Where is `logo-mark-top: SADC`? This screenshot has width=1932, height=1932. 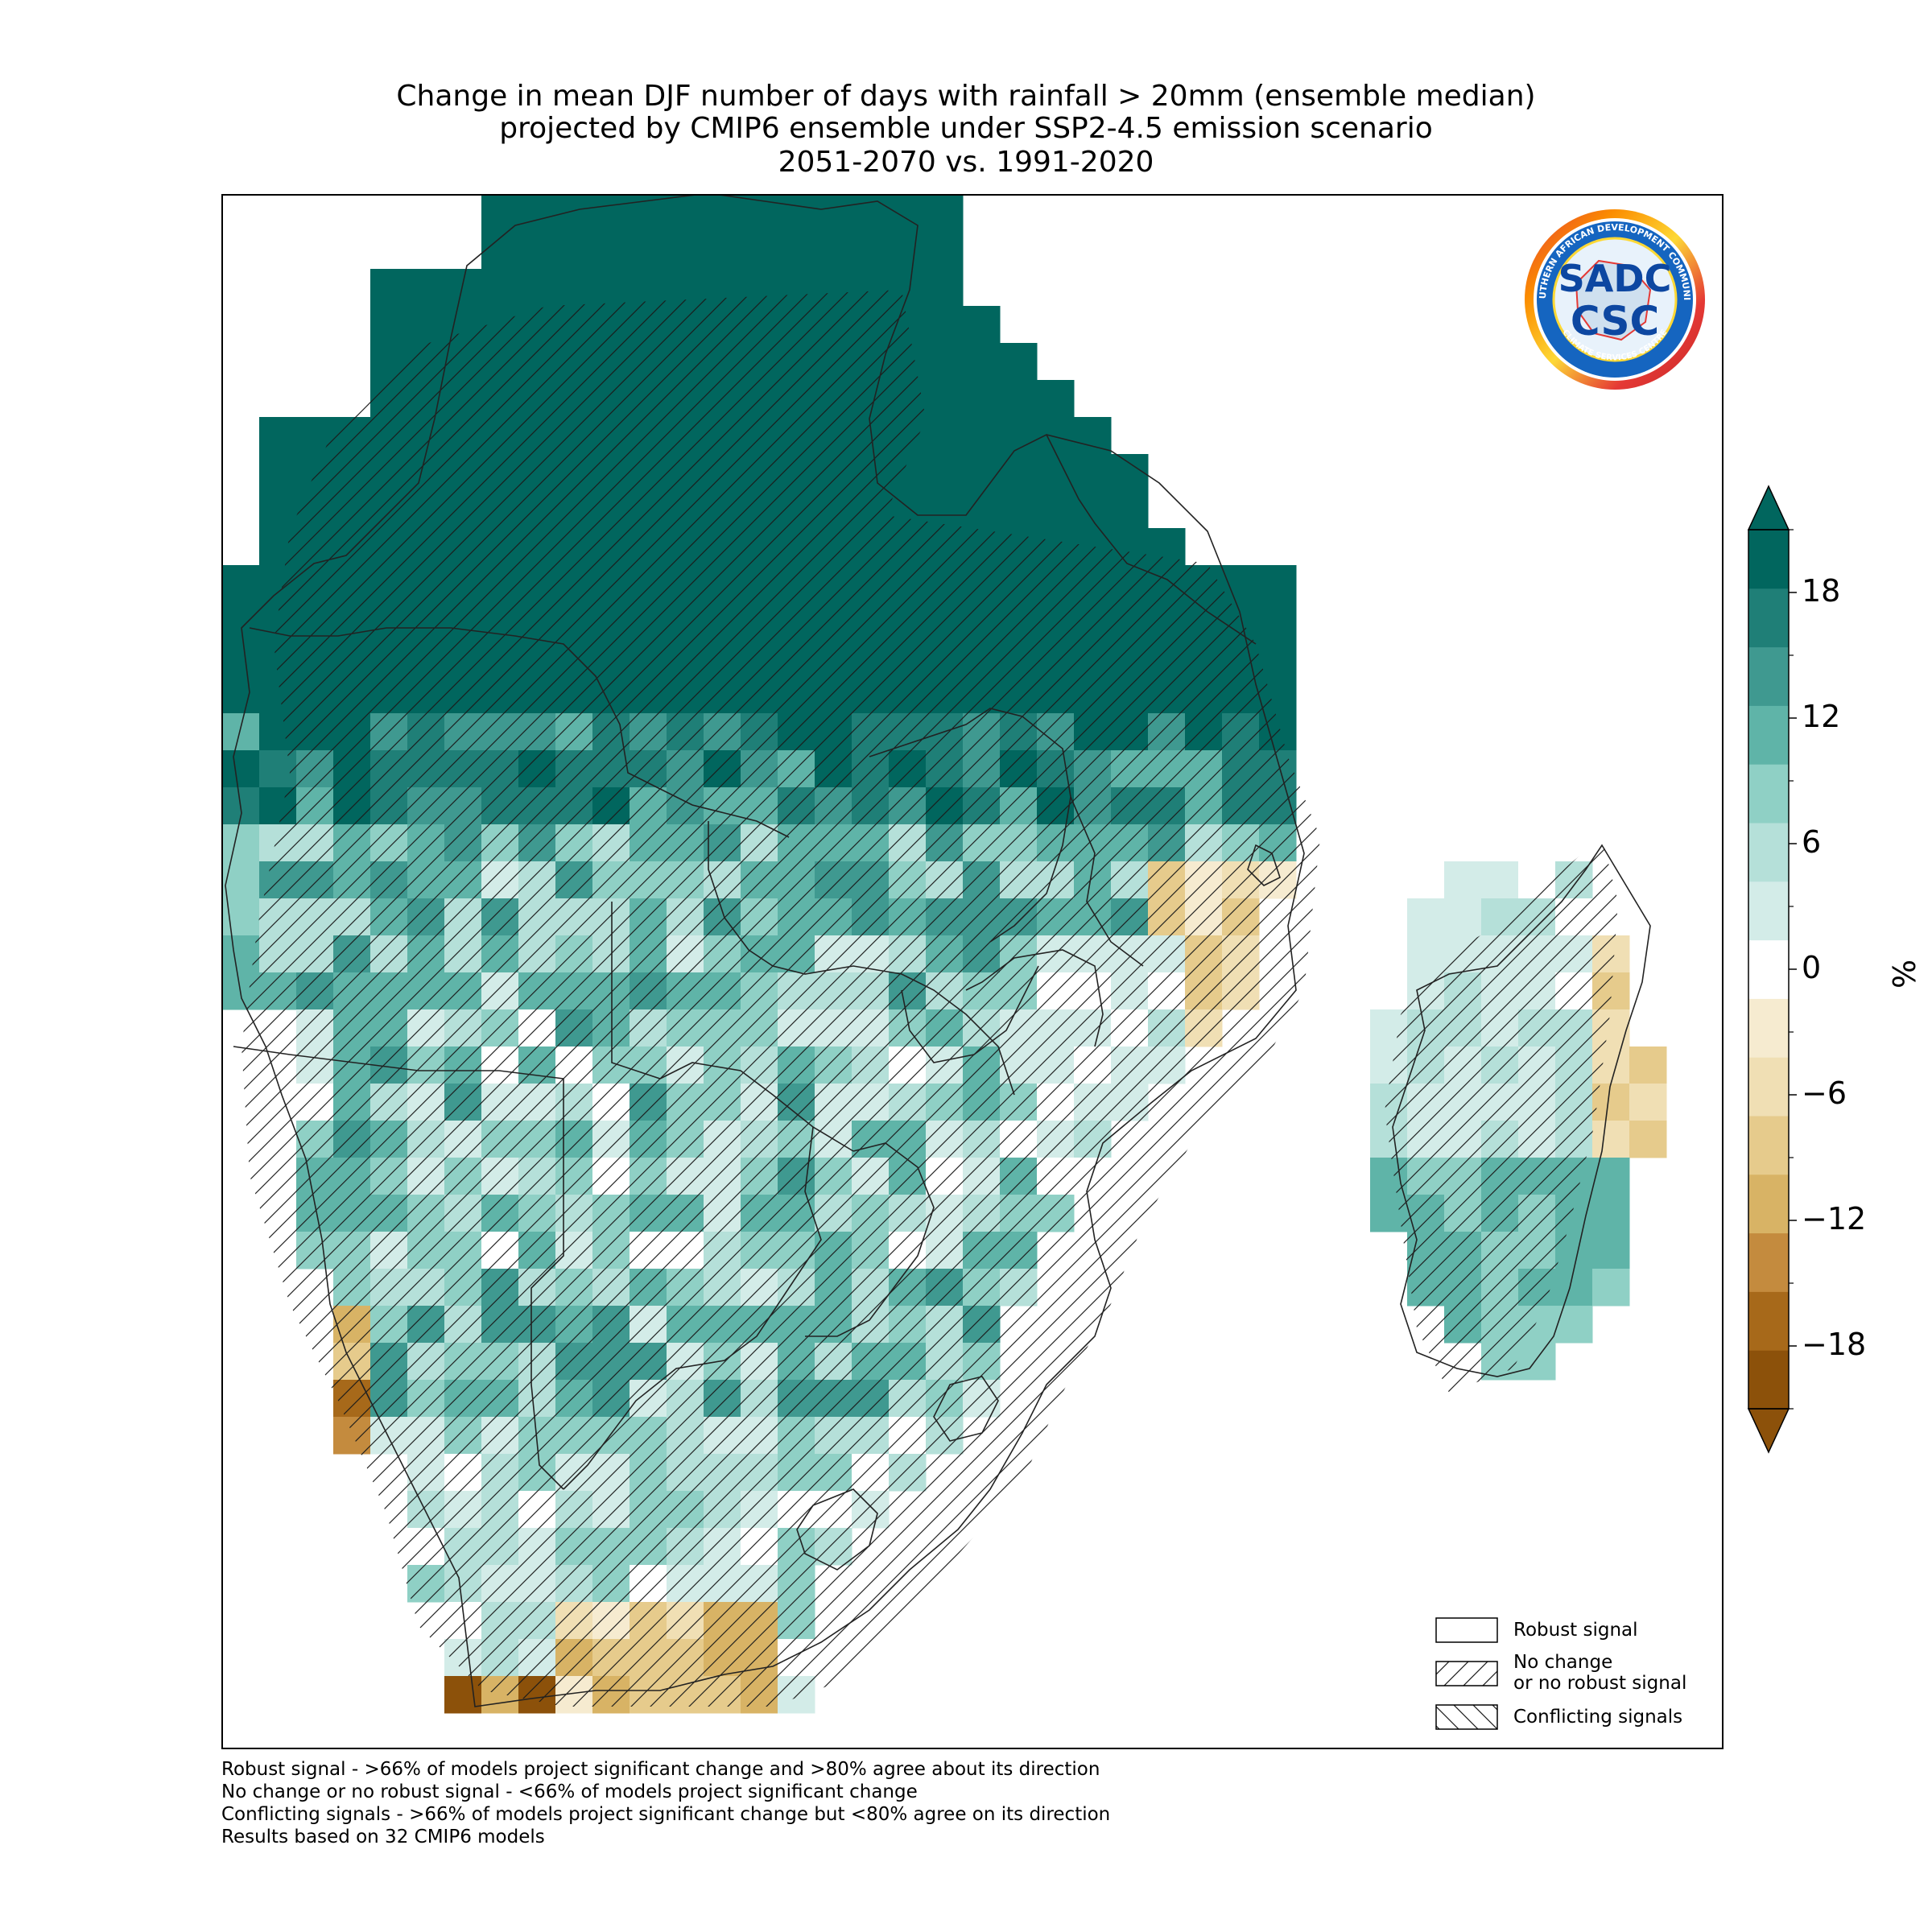 logo-mark-top: SADC is located at coordinates (1615, 278).